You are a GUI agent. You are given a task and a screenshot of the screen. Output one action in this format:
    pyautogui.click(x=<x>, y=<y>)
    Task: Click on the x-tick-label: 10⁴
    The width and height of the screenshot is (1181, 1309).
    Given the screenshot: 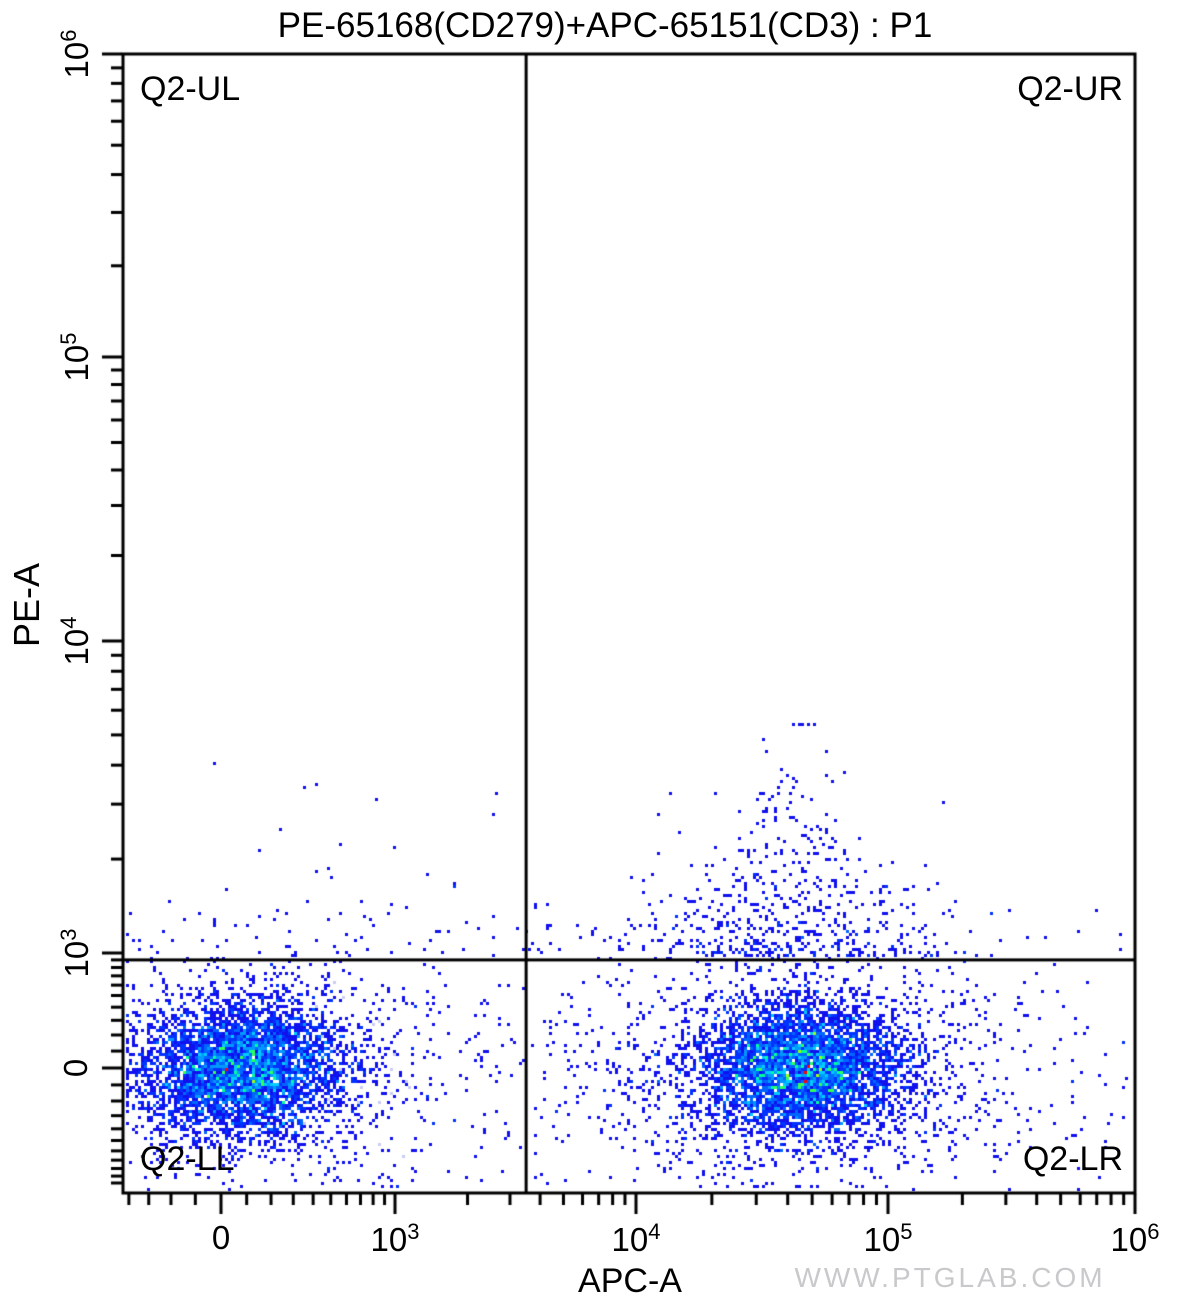 What is the action you would take?
    pyautogui.click(x=636, y=1238)
    